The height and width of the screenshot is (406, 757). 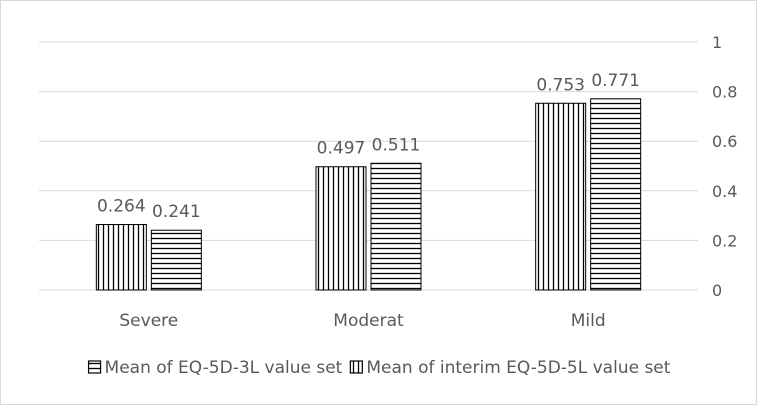 I want to click on y-tick-label: 0.6, so click(x=724, y=141).